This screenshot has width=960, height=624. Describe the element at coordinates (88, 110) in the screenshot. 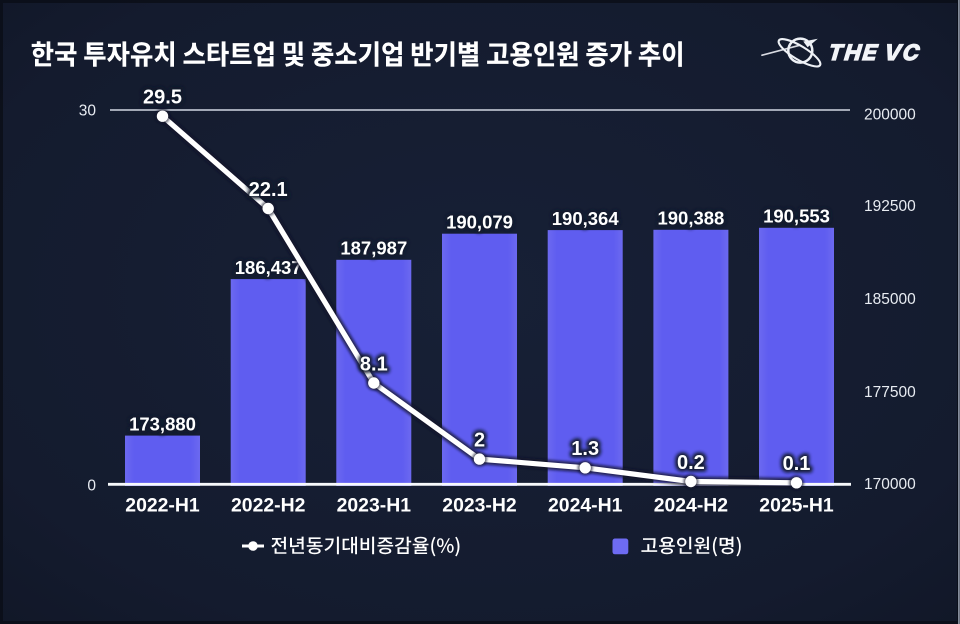

I see `svg-text: 30` at that location.